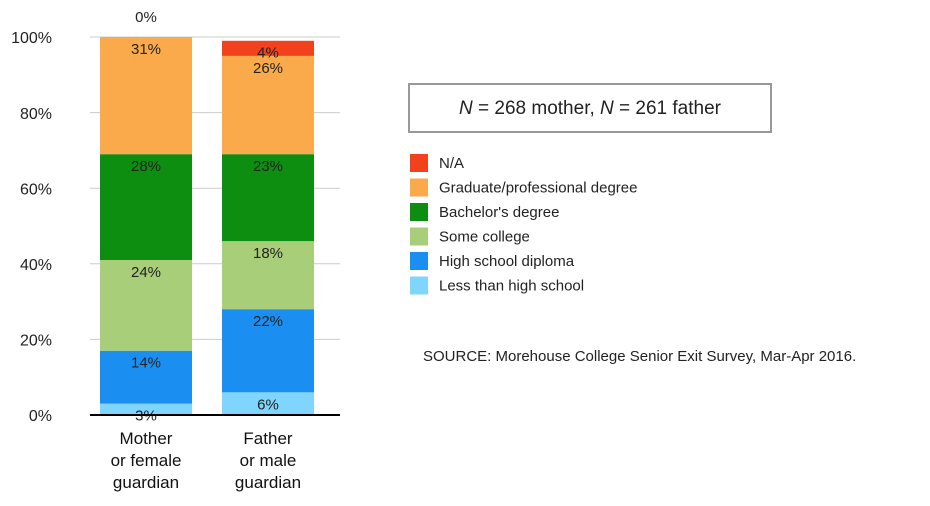 Image resolution: width=930 pixels, height=506 pixels. I want to click on legend-label: Less than high school, so click(511, 285).